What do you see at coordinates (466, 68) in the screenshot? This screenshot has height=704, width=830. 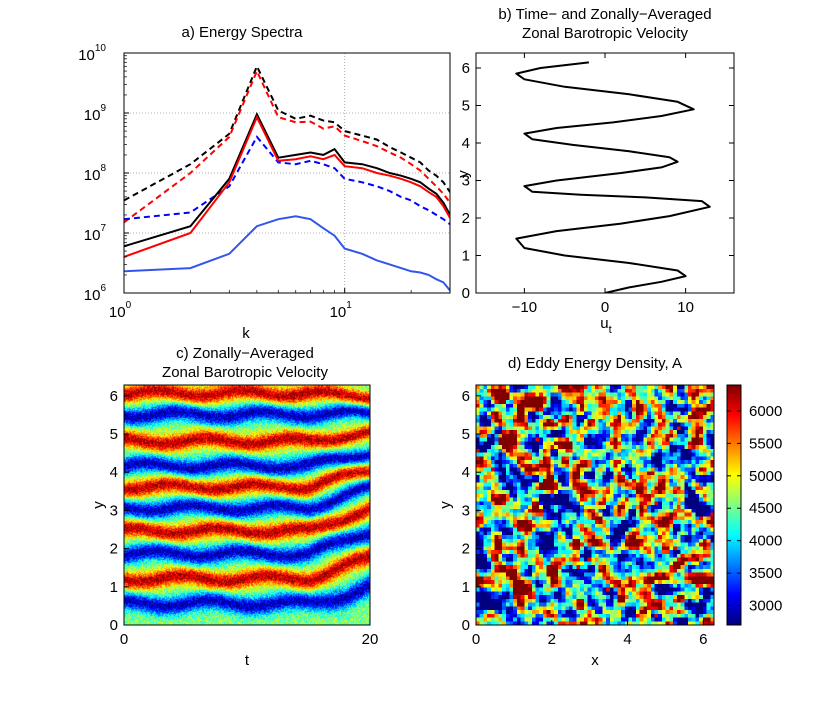 I see `panel-b-ytick-label: 6` at bounding box center [466, 68].